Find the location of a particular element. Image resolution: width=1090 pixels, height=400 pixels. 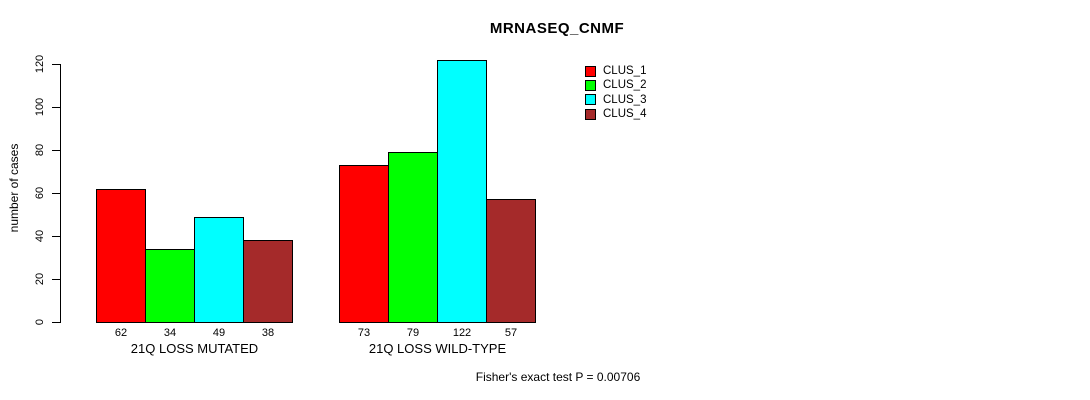

y-tick-label-text: 20 is located at coordinates (40, 279).